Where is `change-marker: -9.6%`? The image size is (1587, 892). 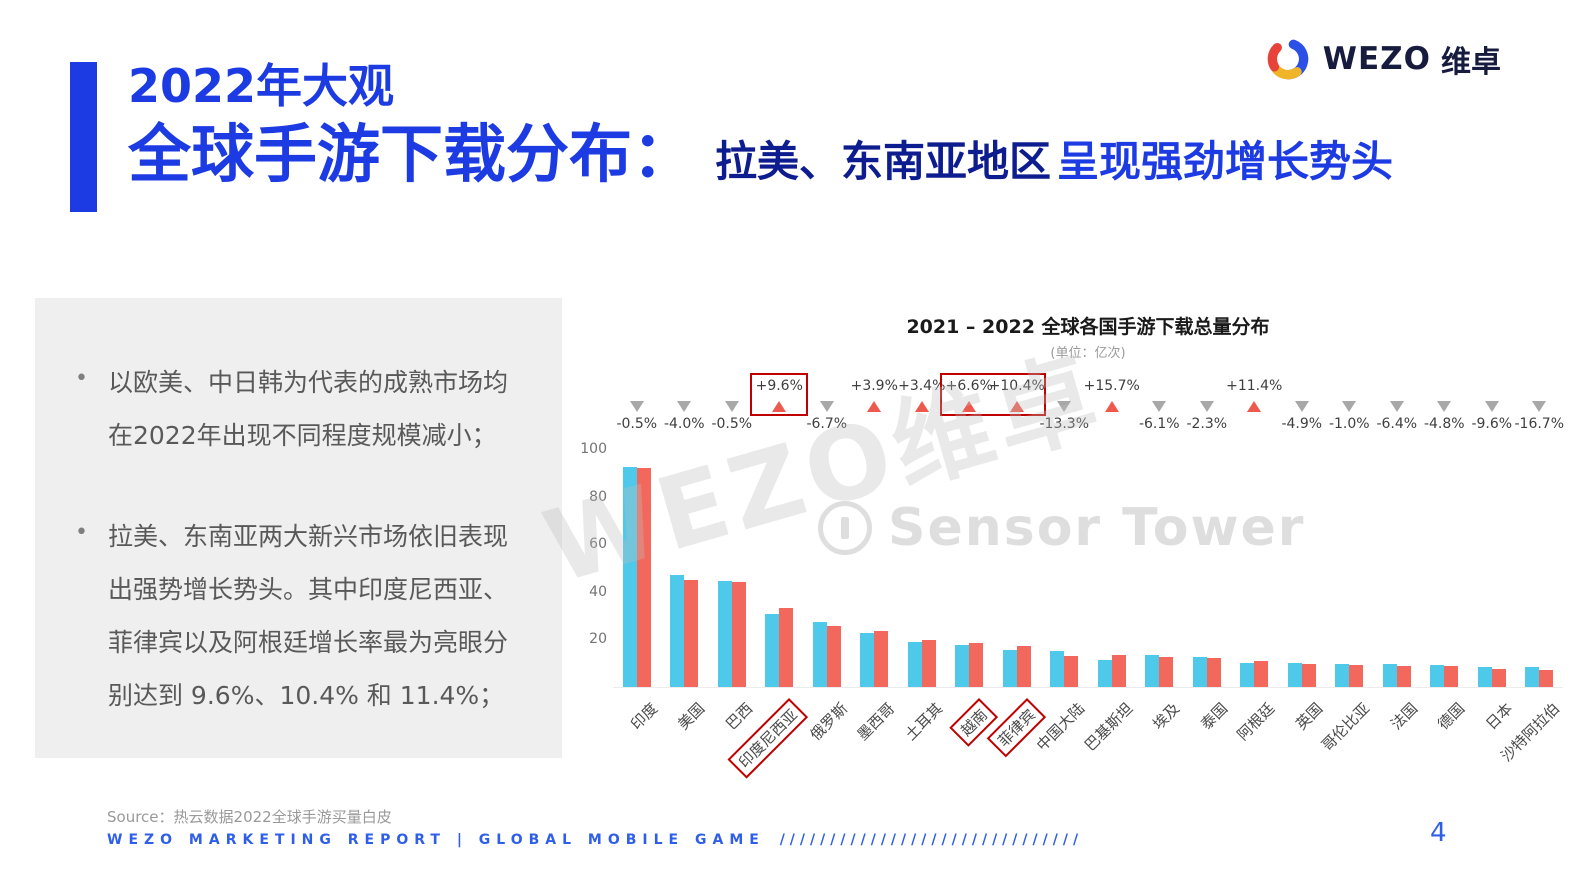 change-marker: -9.6% is located at coordinates (1492, 403).